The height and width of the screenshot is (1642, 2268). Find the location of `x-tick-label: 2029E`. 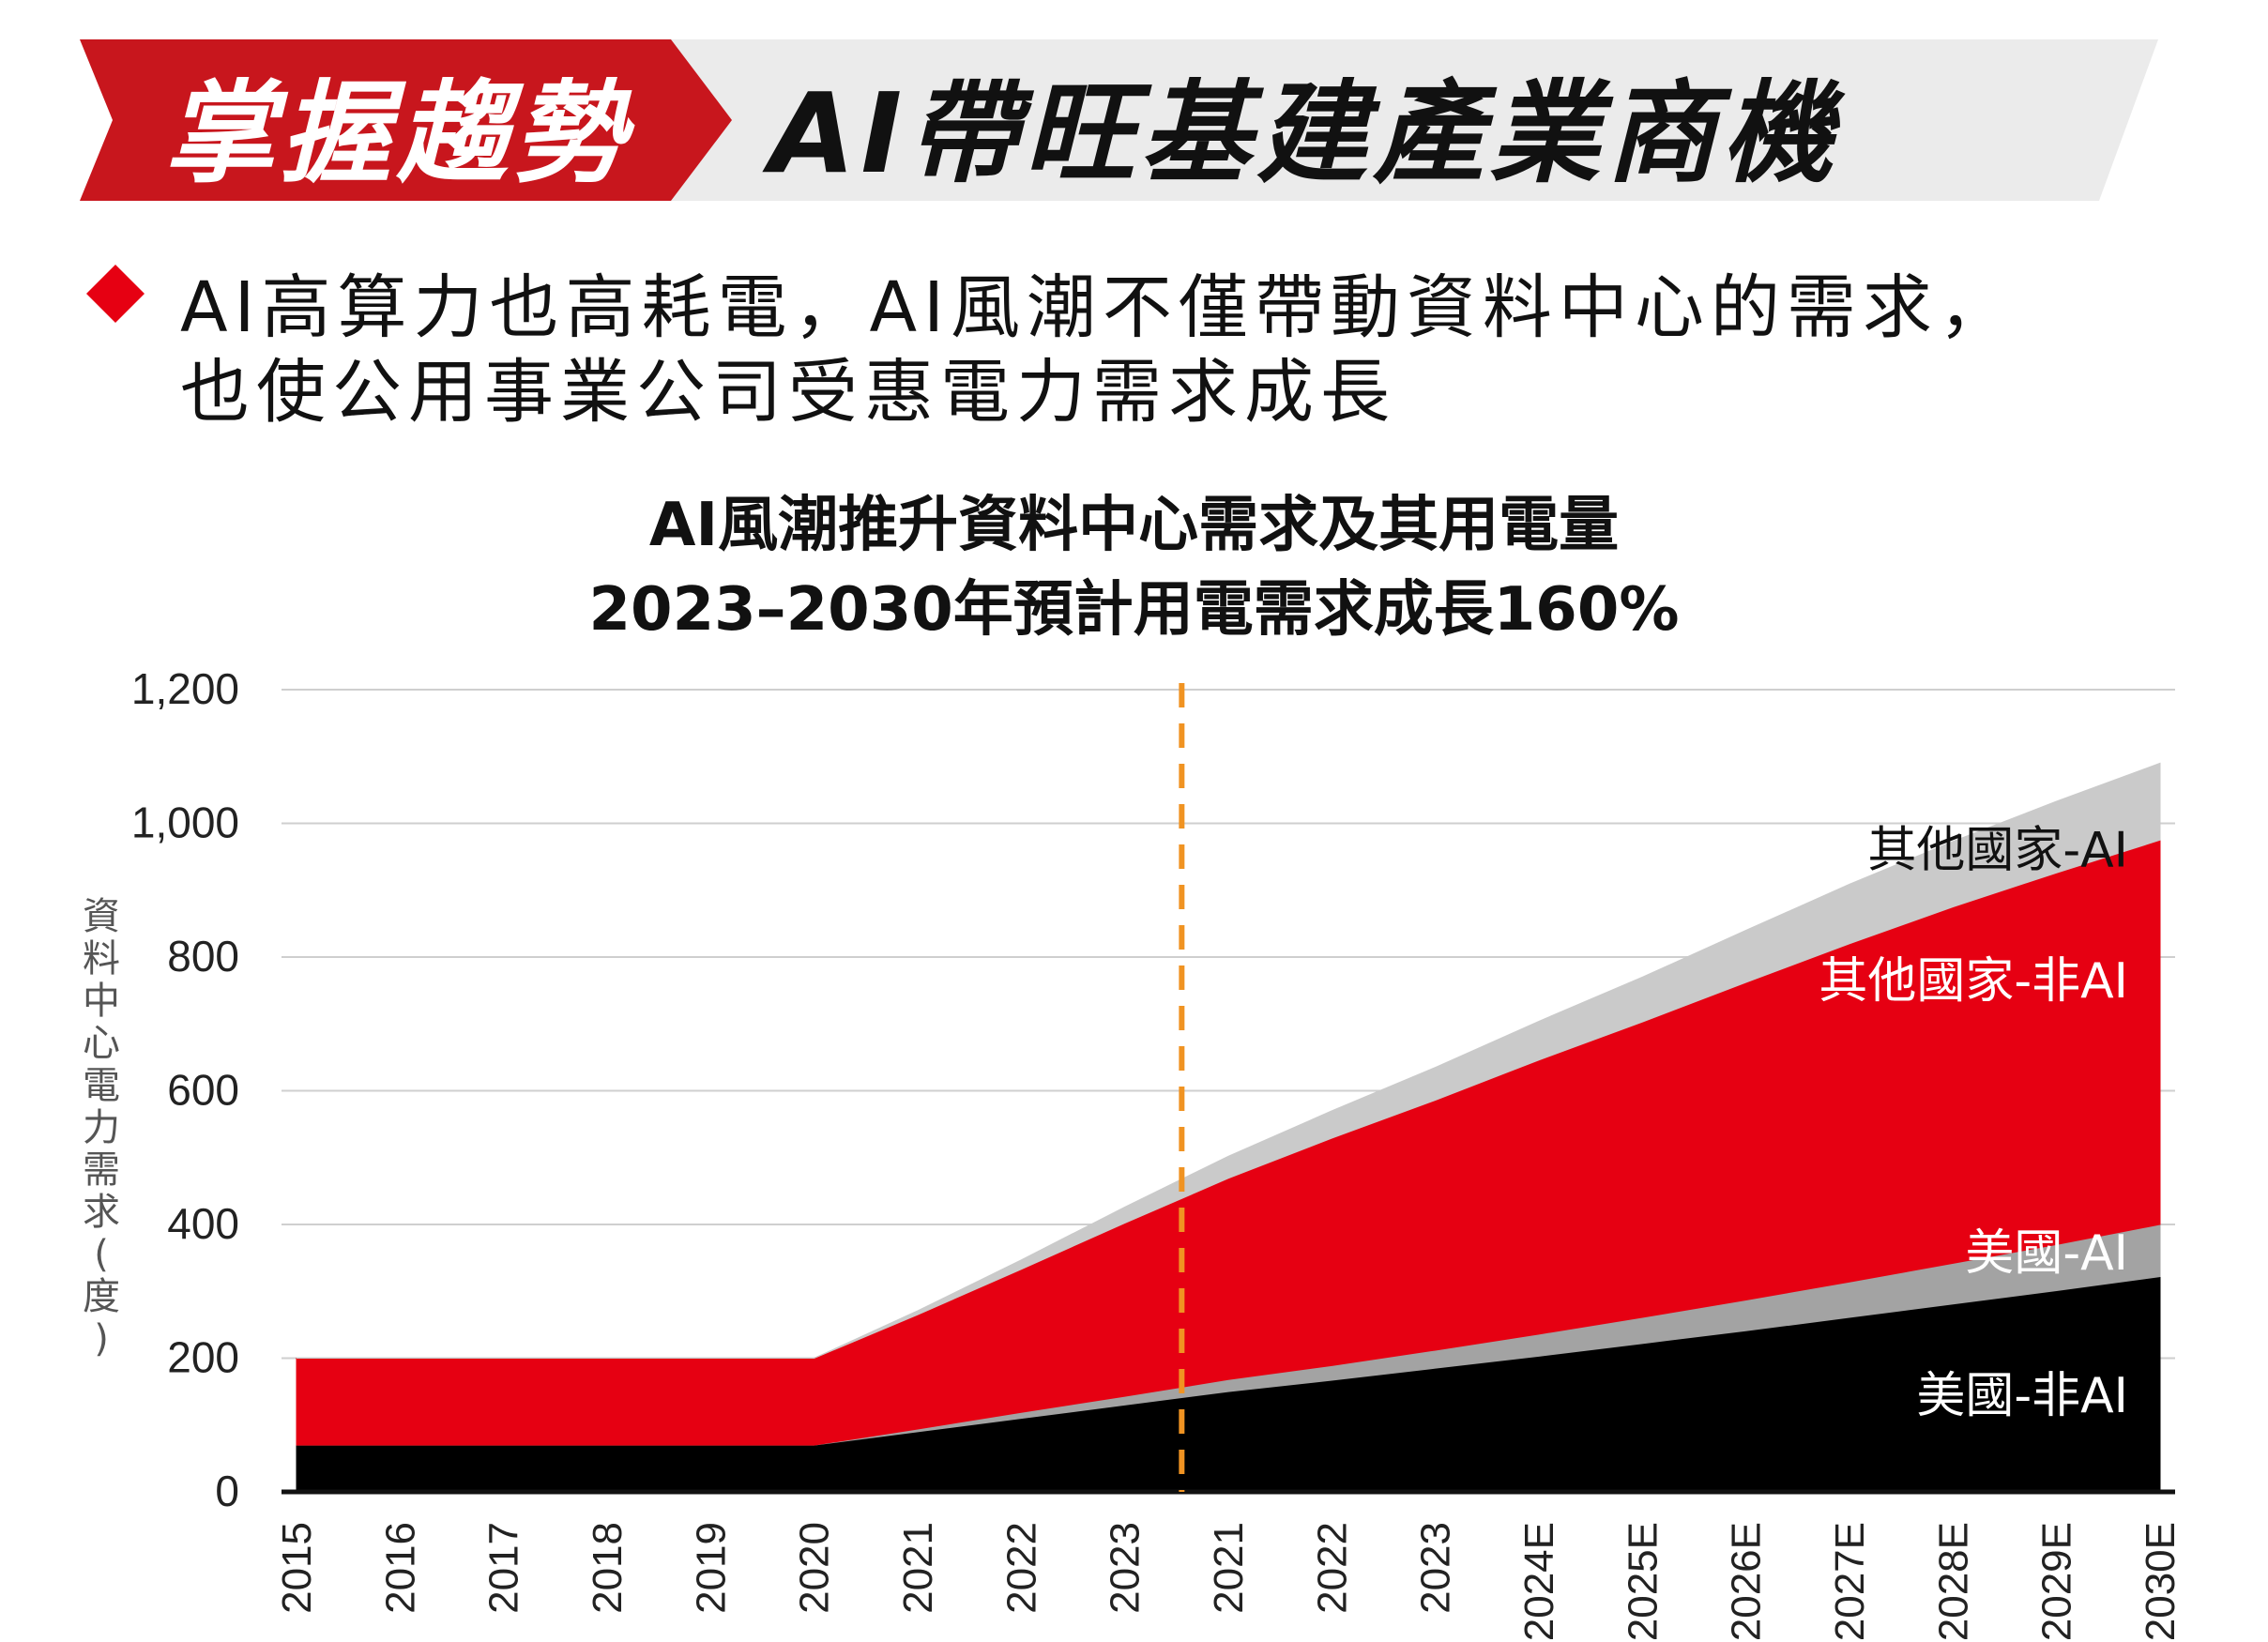

x-tick-label: 2029E is located at coordinates (2057, 1581).